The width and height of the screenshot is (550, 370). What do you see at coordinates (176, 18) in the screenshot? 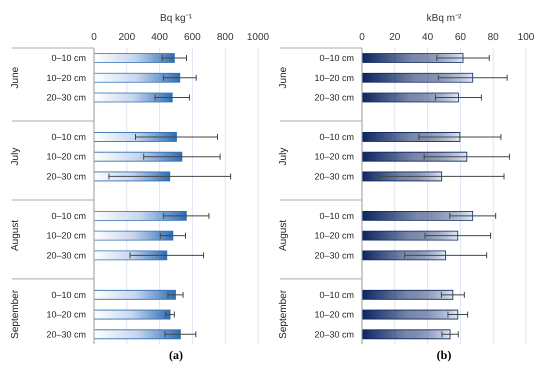
I see `x-axis-title: Bq kg⁻¹` at bounding box center [176, 18].